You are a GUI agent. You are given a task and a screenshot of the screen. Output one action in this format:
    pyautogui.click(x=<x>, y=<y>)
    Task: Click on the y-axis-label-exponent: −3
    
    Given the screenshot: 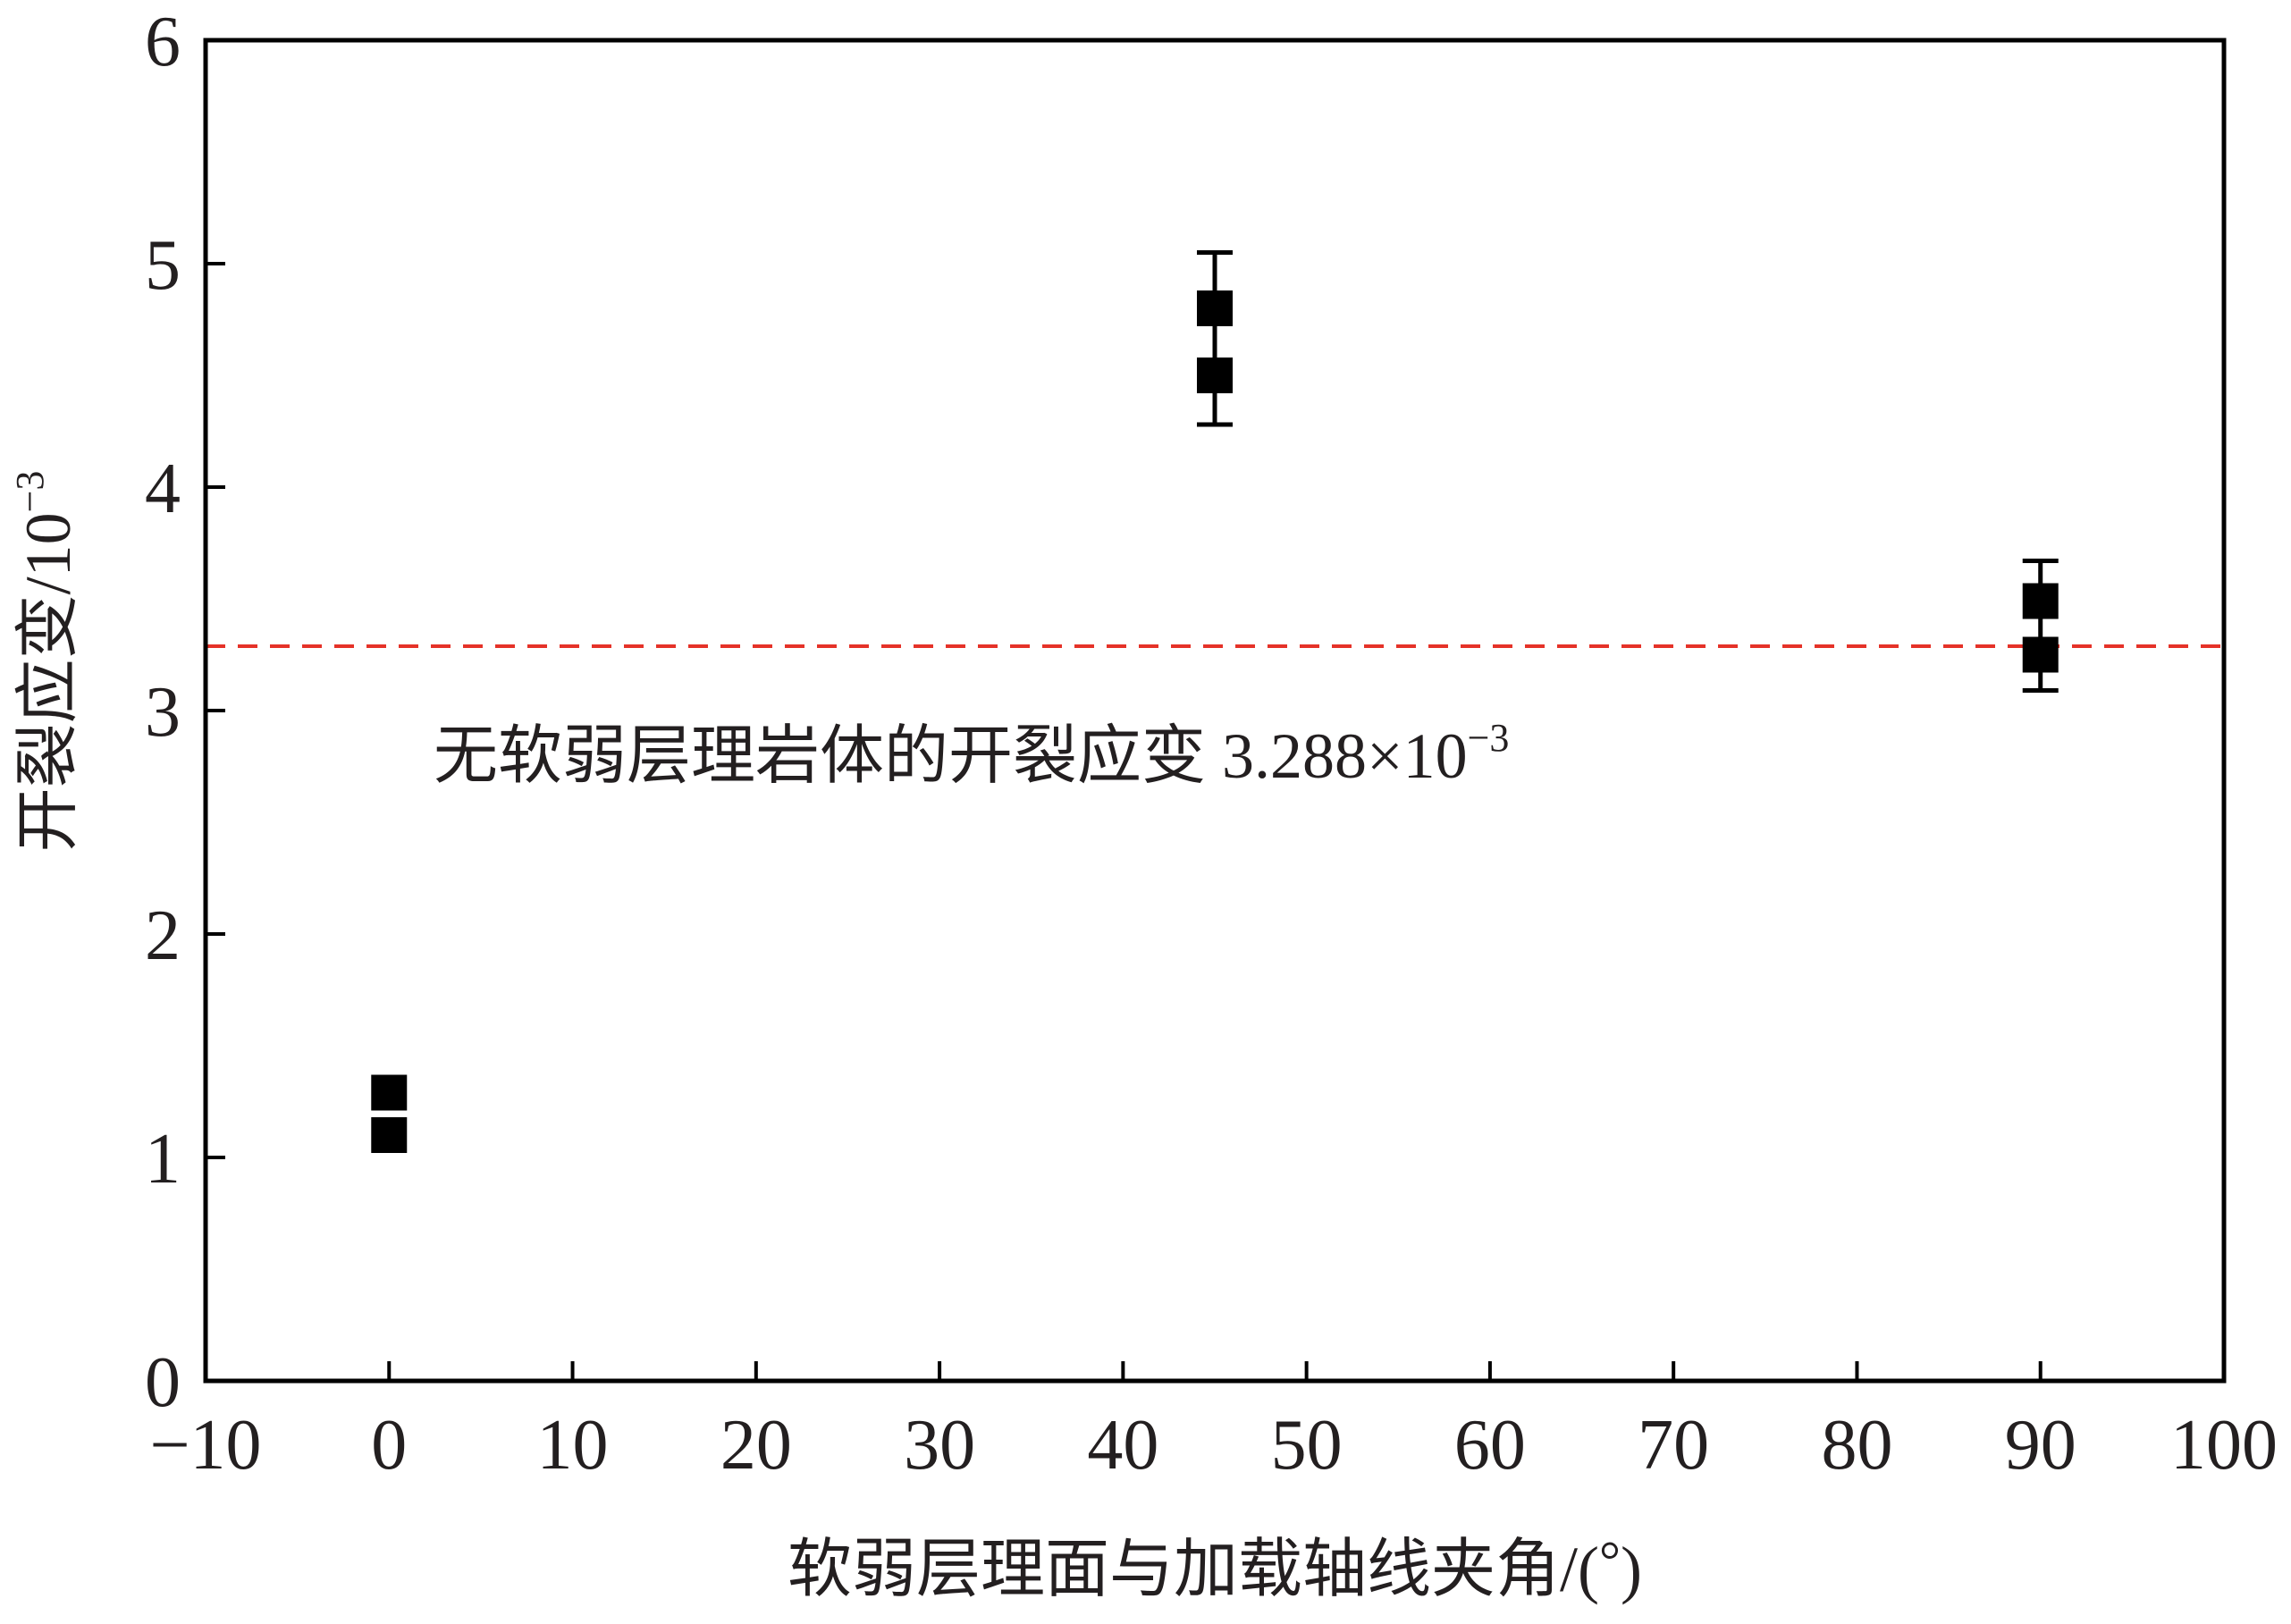 What is the action you would take?
    pyautogui.click(x=30, y=492)
    